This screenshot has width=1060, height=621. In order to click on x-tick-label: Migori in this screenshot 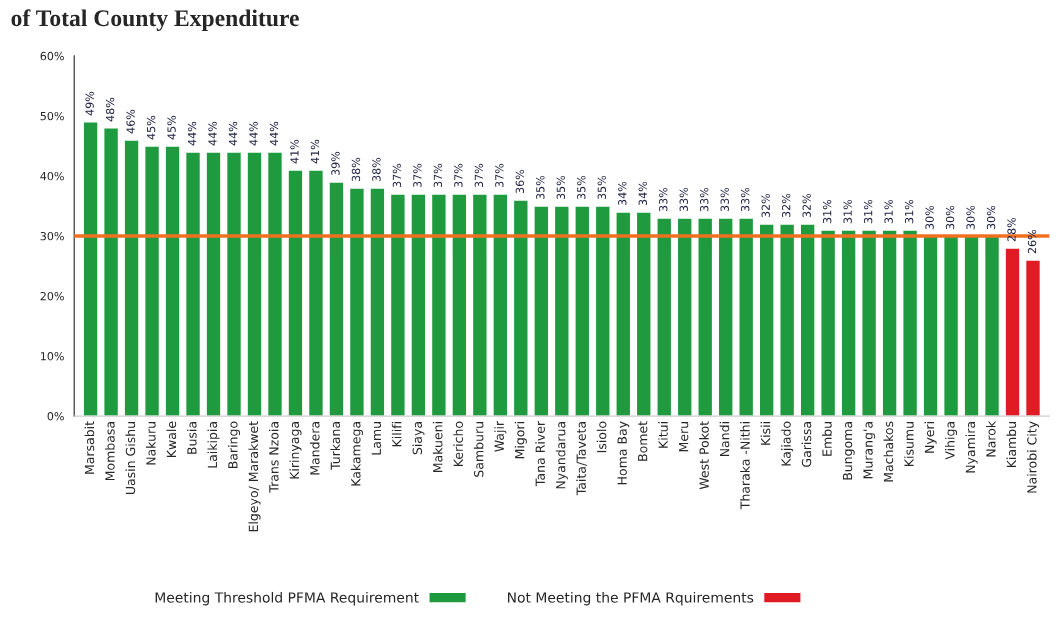, I will do `click(520, 440)`.